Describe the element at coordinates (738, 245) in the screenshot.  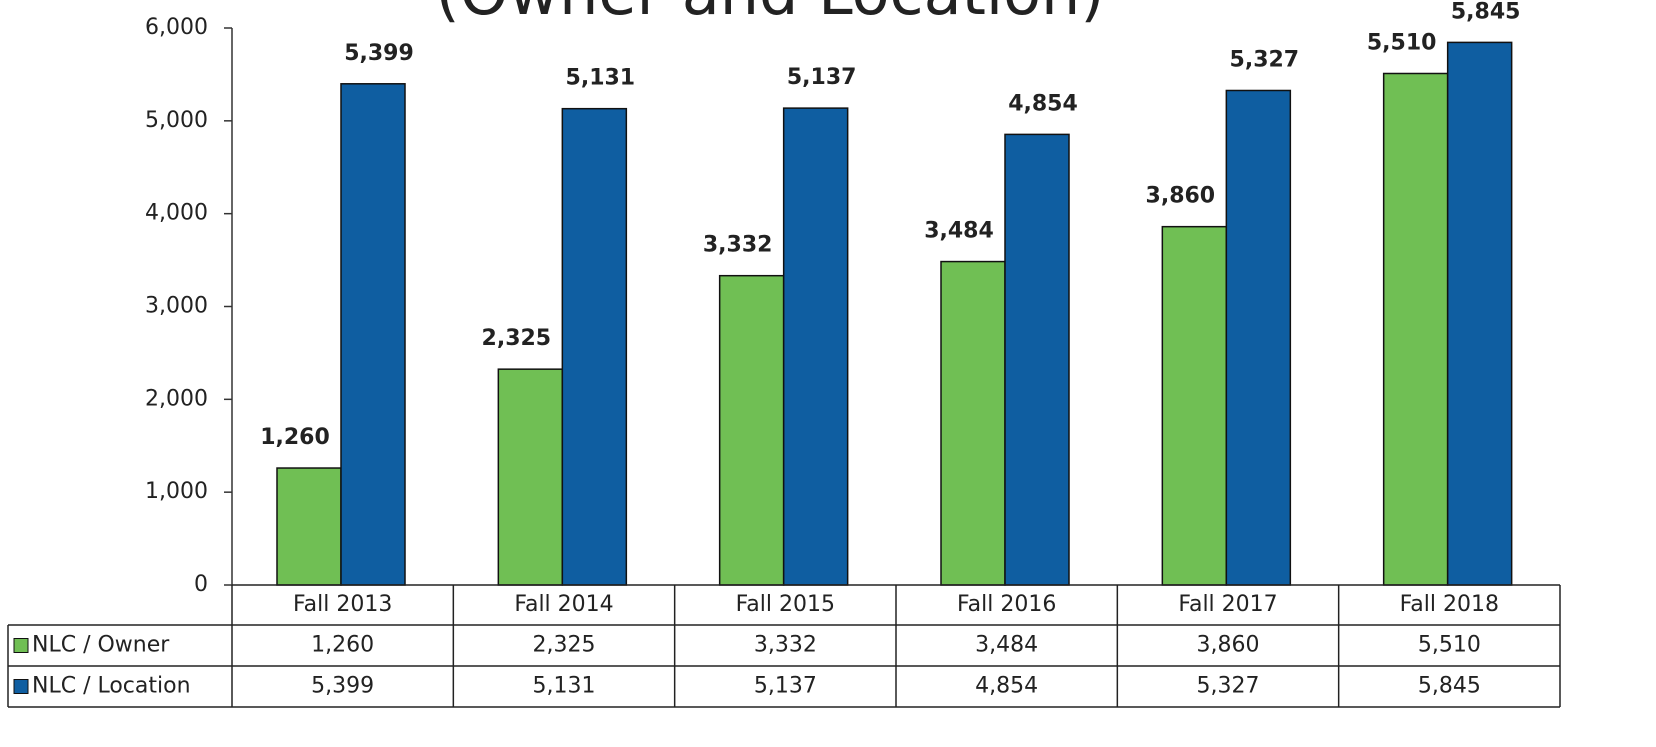
I see `value-label: 3,332` at that location.